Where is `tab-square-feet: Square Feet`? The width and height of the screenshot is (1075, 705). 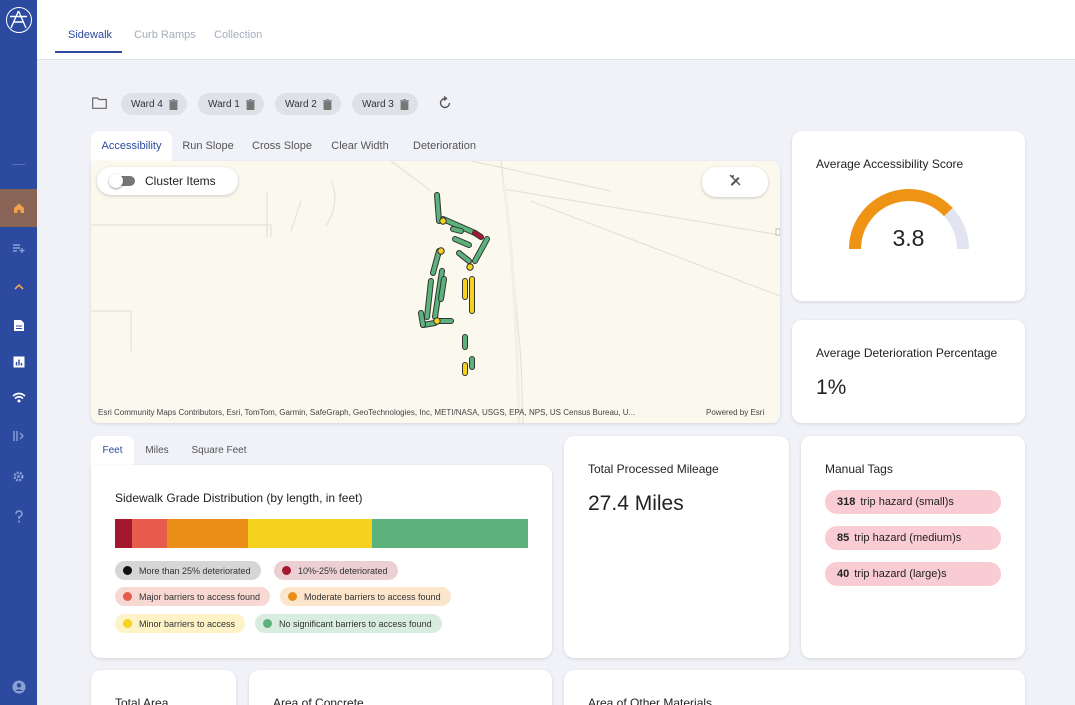 tab-square-feet: Square Feet is located at coordinates (219, 450).